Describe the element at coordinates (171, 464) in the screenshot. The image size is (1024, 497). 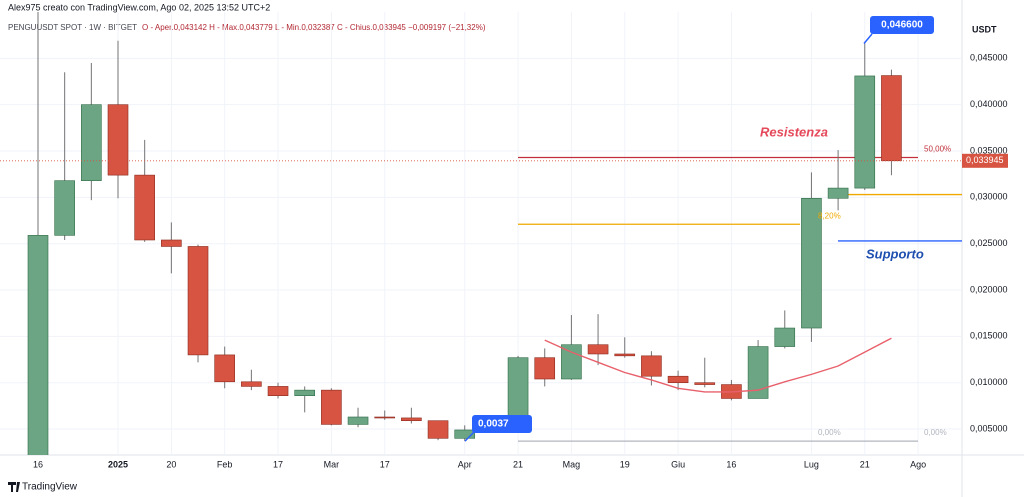
I see `x-tick-label: 20` at that location.